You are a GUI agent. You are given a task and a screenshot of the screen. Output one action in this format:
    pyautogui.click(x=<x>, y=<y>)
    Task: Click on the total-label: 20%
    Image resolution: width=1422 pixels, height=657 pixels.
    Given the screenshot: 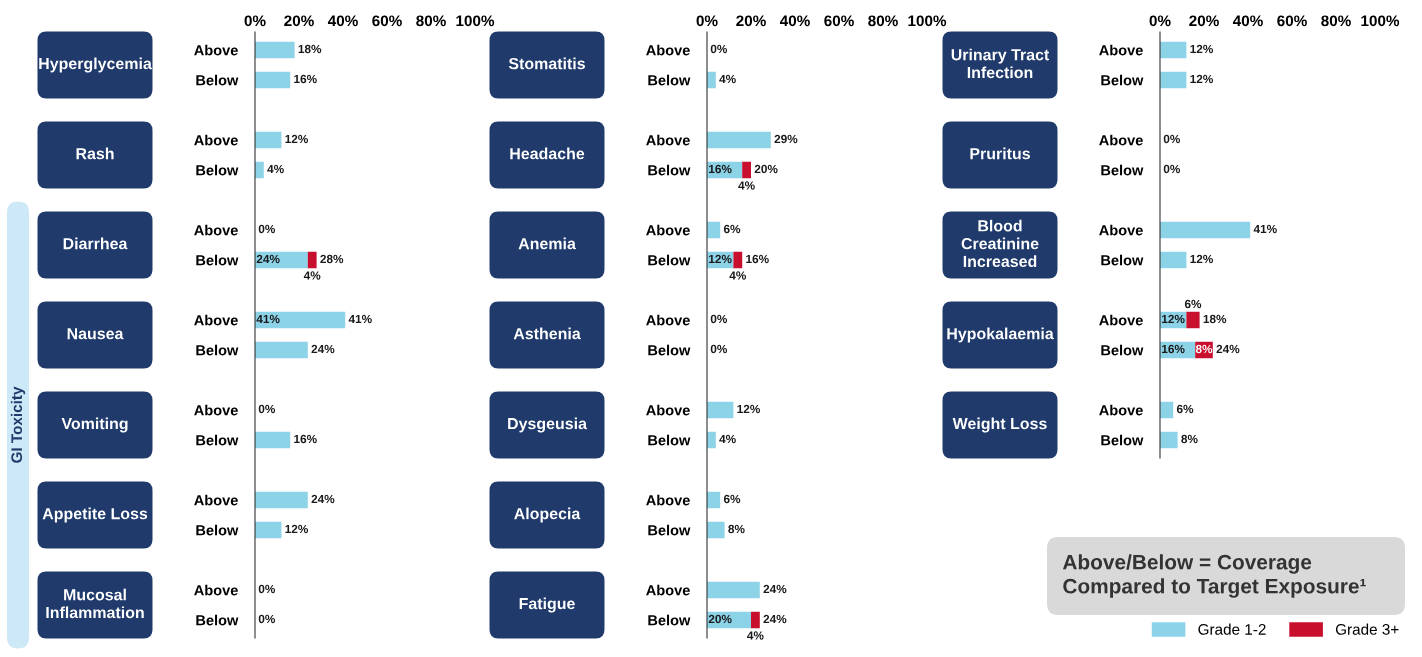 What is the action you would take?
    pyautogui.click(x=766, y=169)
    